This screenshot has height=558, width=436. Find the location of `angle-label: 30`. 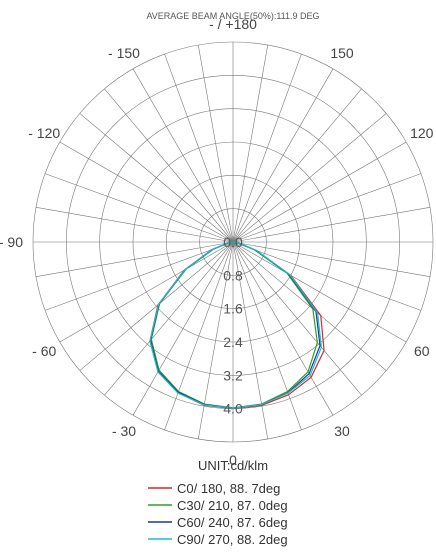

angle-label: 30 is located at coordinates (342, 431).